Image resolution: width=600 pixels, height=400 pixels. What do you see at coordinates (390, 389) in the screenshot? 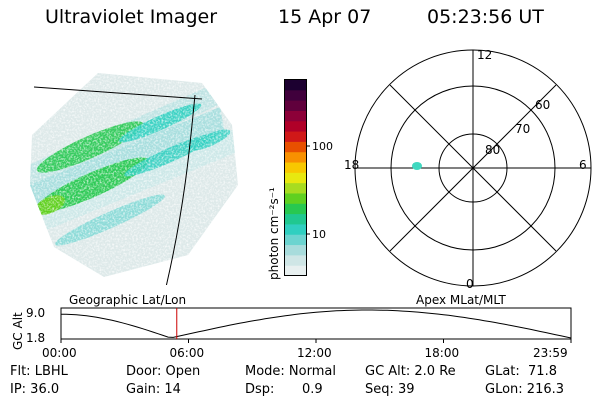
I see `seq-label: Seq: 39` at bounding box center [390, 389].